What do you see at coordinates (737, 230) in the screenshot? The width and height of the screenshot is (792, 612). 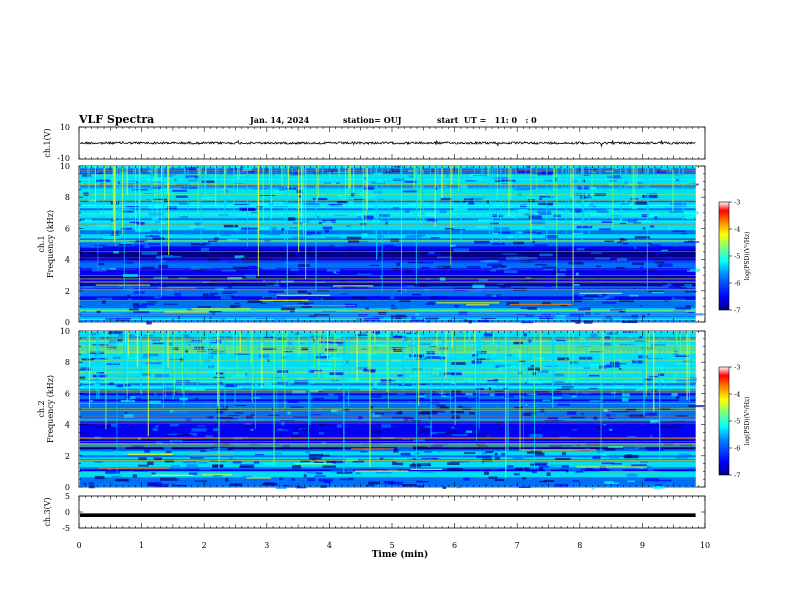 I see `colorbar-tick-label: -4` at bounding box center [737, 230].